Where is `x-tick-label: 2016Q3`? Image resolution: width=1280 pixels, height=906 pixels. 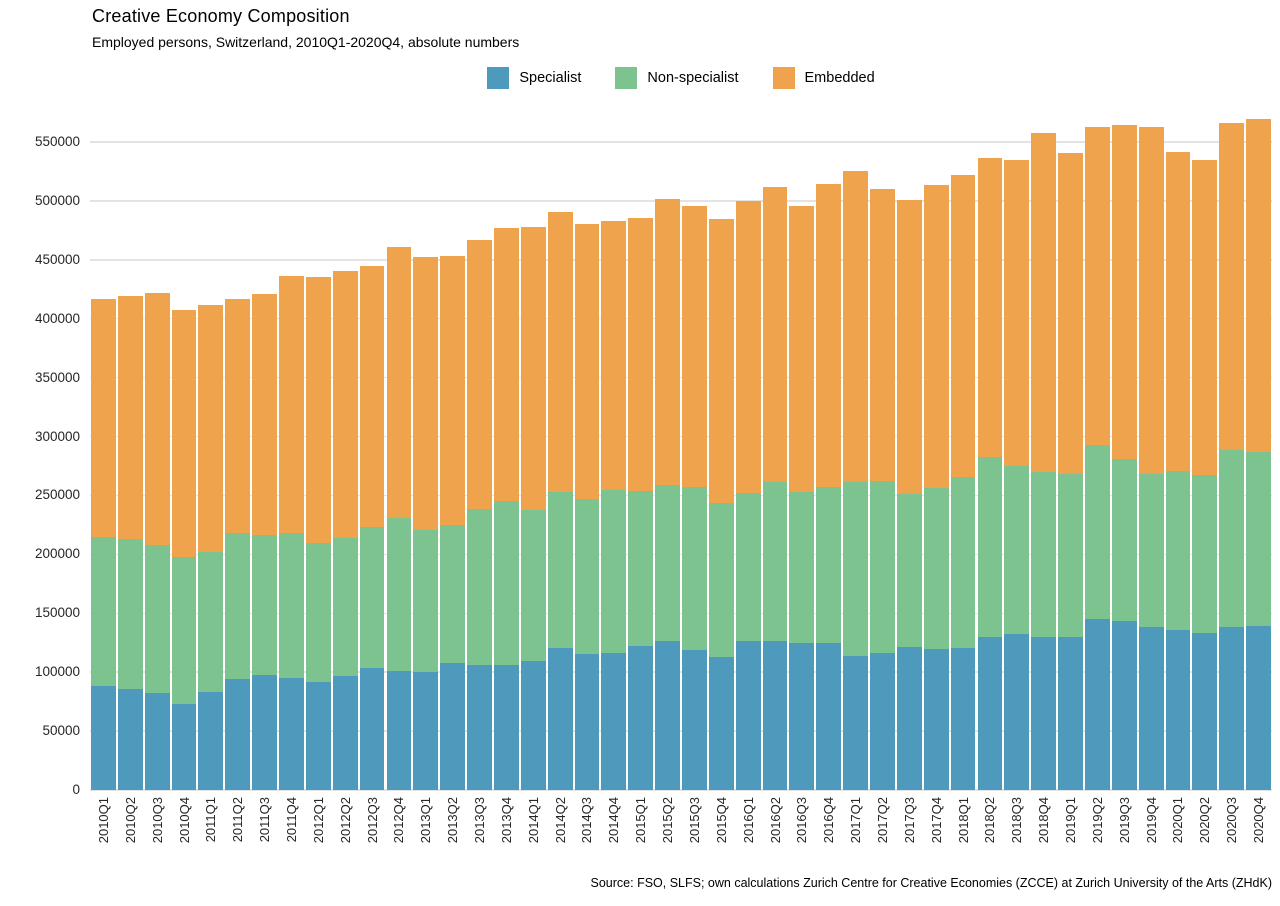 x-tick-label: 2016Q3 is located at coordinates (802, 820).